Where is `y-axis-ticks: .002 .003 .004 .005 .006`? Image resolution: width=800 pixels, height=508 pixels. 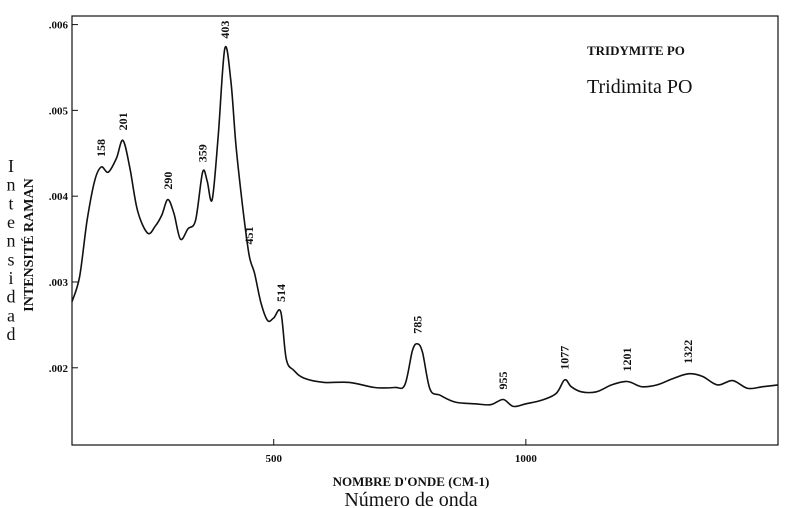 y-axis-ticks: .002 .003 .004 .005 .006 is located at coordinates (63, 197).